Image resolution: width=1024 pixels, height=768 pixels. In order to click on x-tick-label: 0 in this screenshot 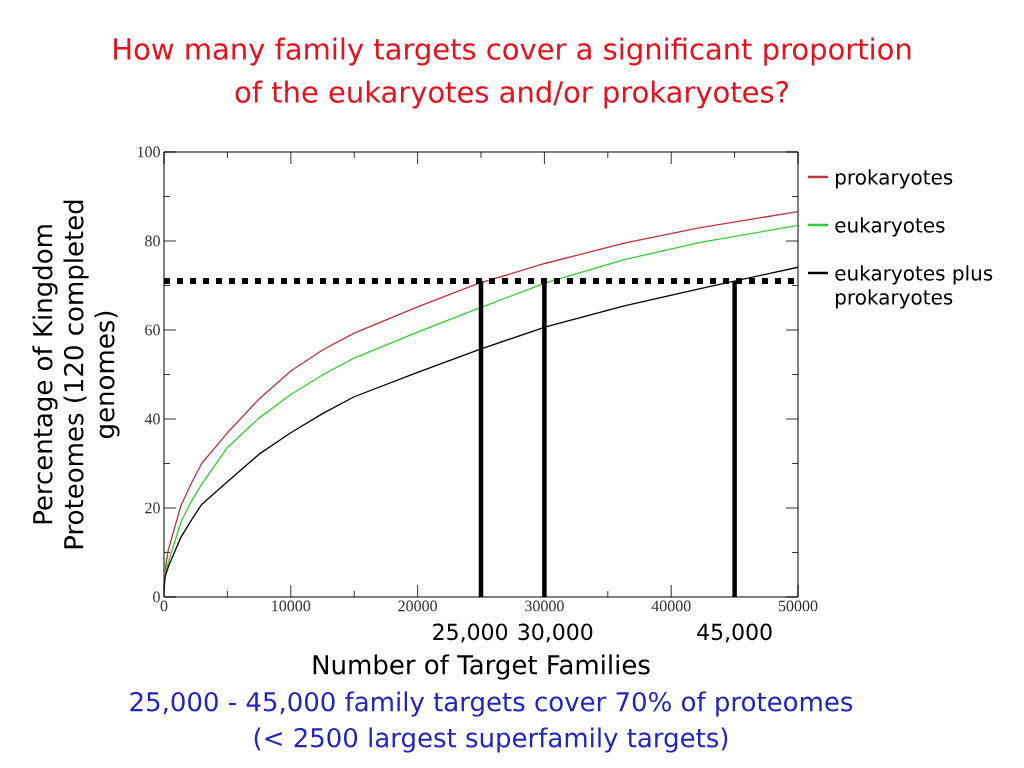, I will do `click(164, 606)`.